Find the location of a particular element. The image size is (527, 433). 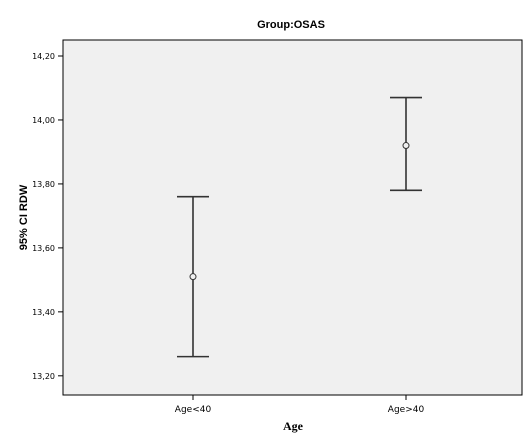

y-tick-label: 13,80 is located at coordinates (43, 184).